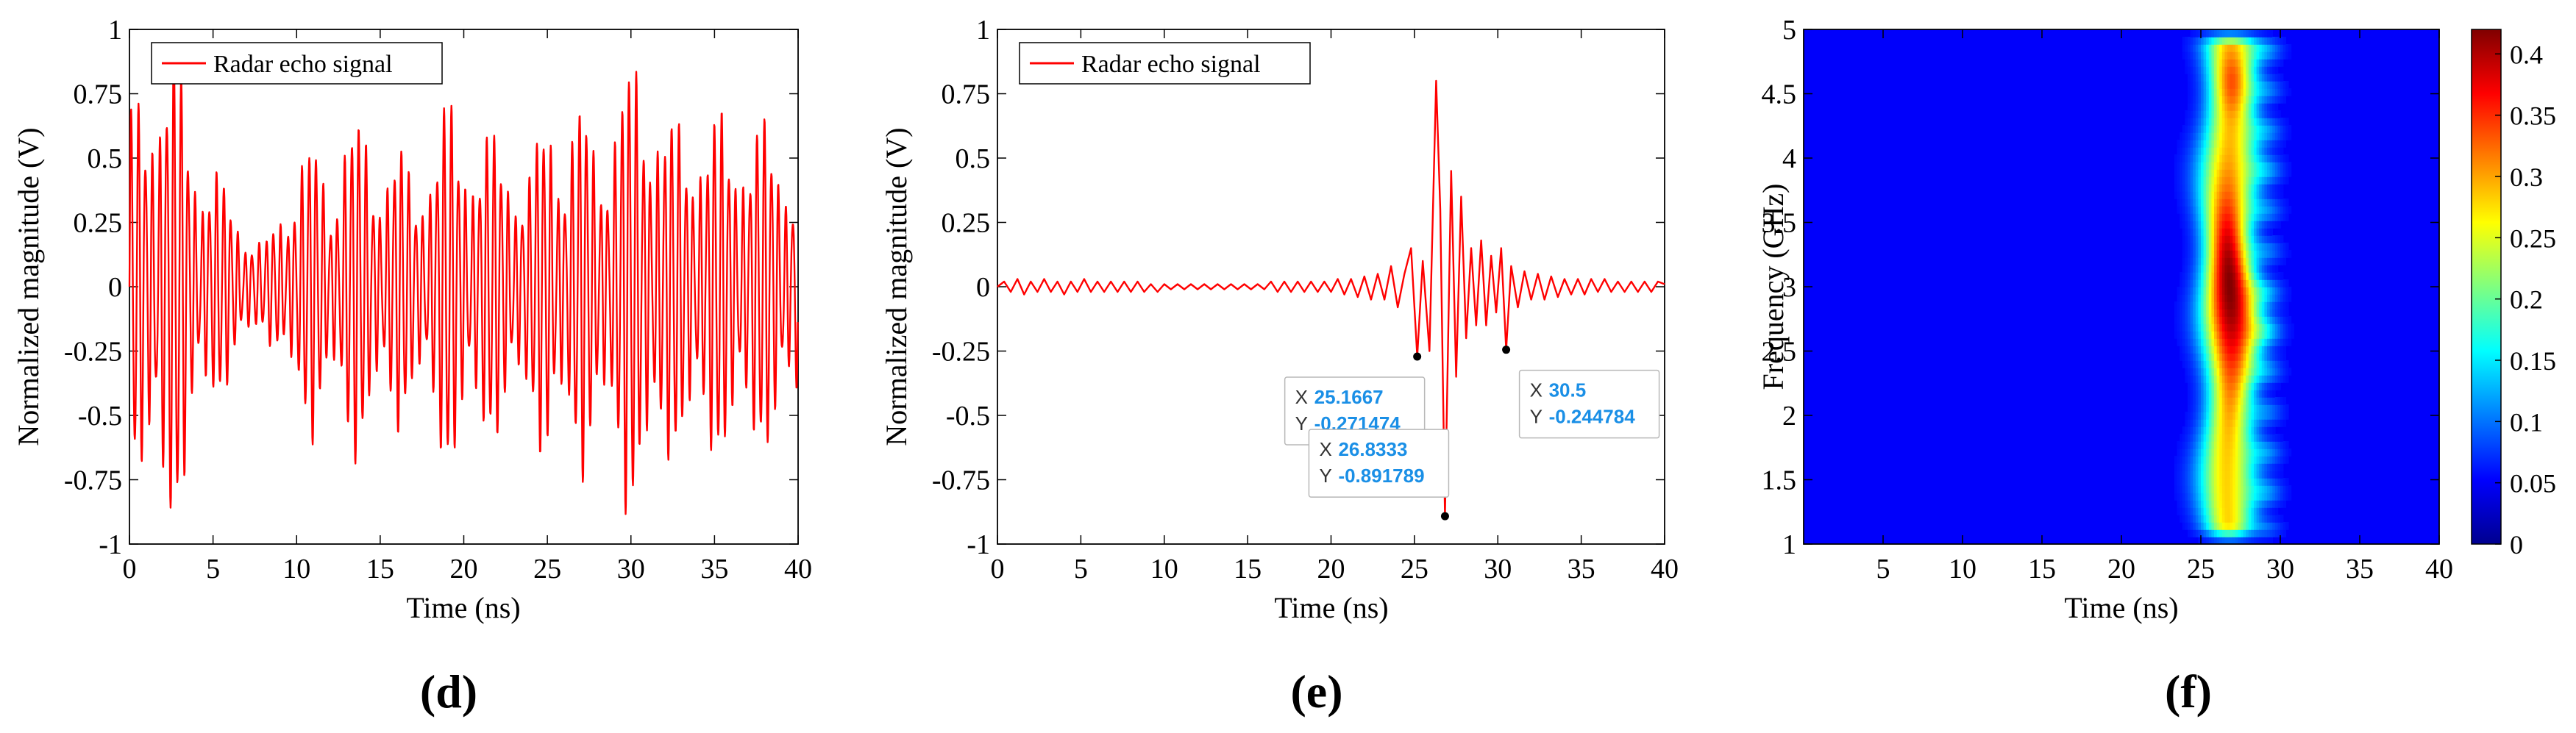  I want to click on y-tick-label: 5, so click(1789, 30).